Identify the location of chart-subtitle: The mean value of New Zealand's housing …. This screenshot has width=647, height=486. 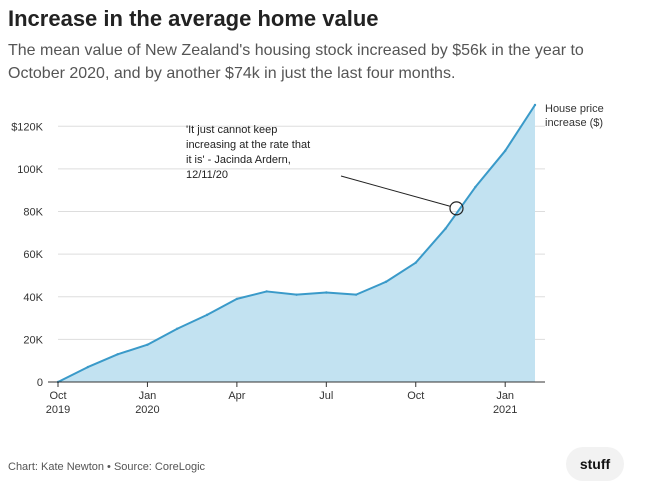
(296, 62).